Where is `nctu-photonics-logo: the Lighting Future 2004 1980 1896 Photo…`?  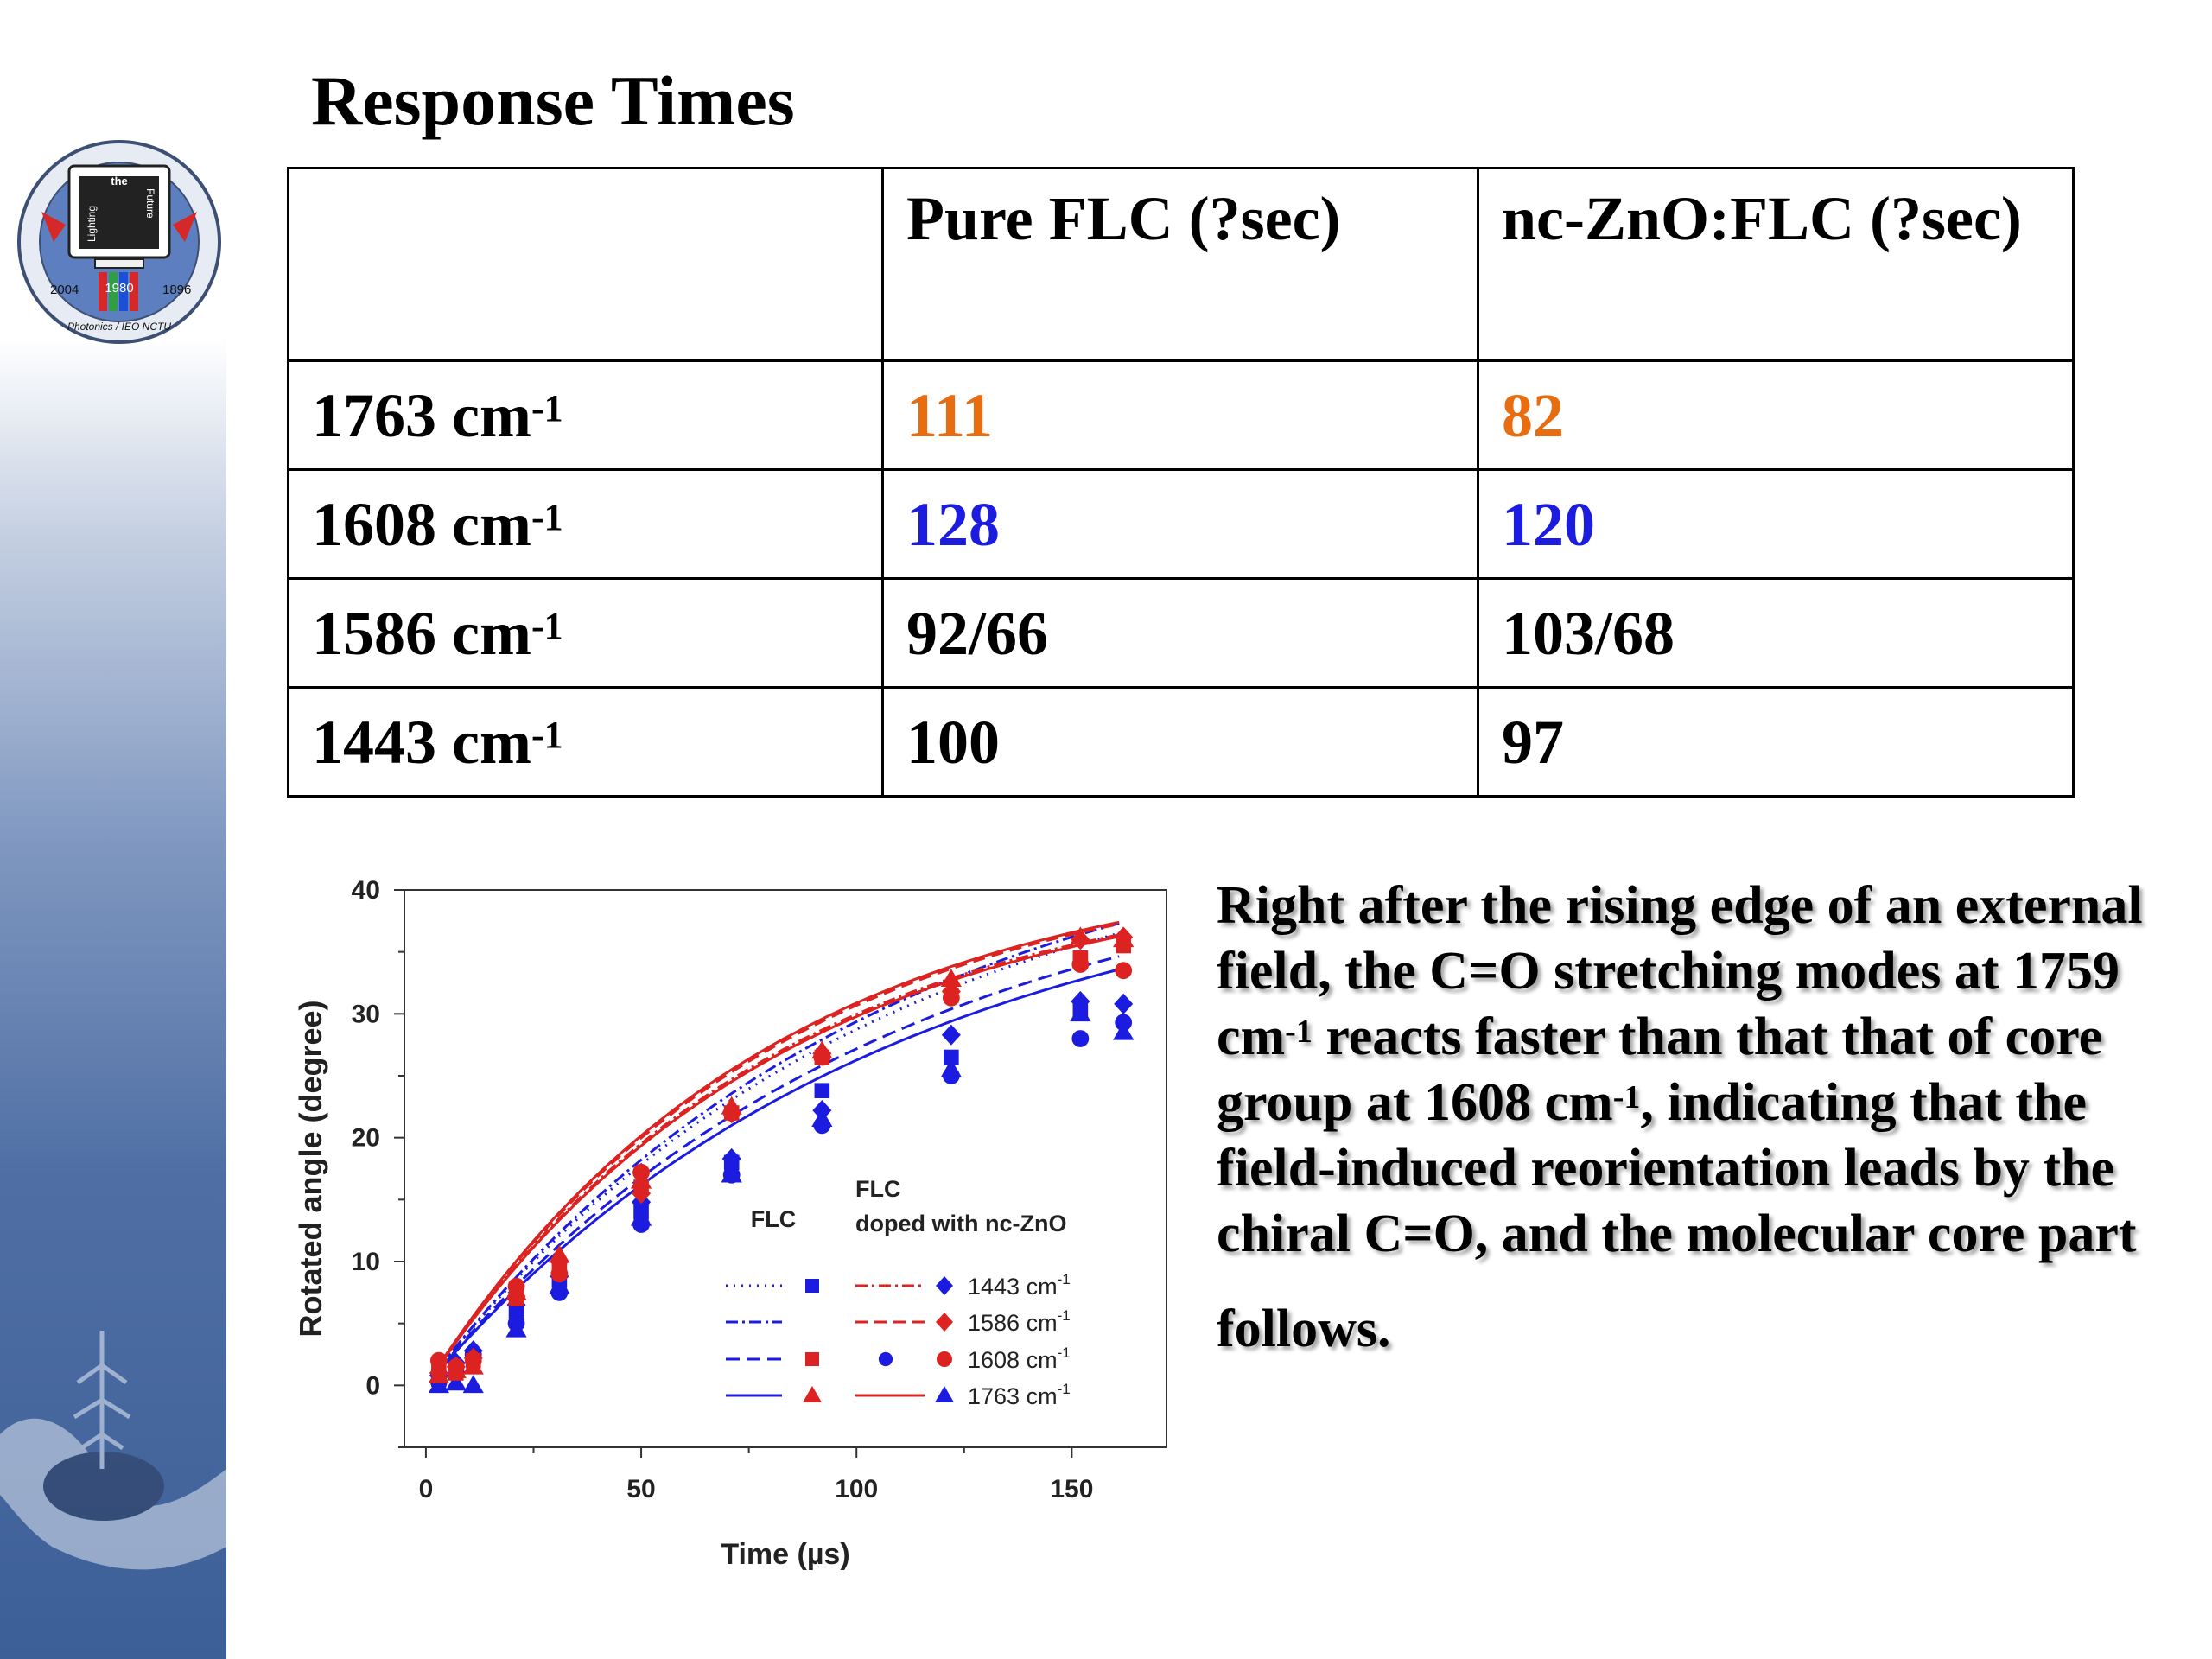 nctu-photonics-logo: the Lighting Future 2004 1980 1896 Photo… is located at coordinates (119, 242).